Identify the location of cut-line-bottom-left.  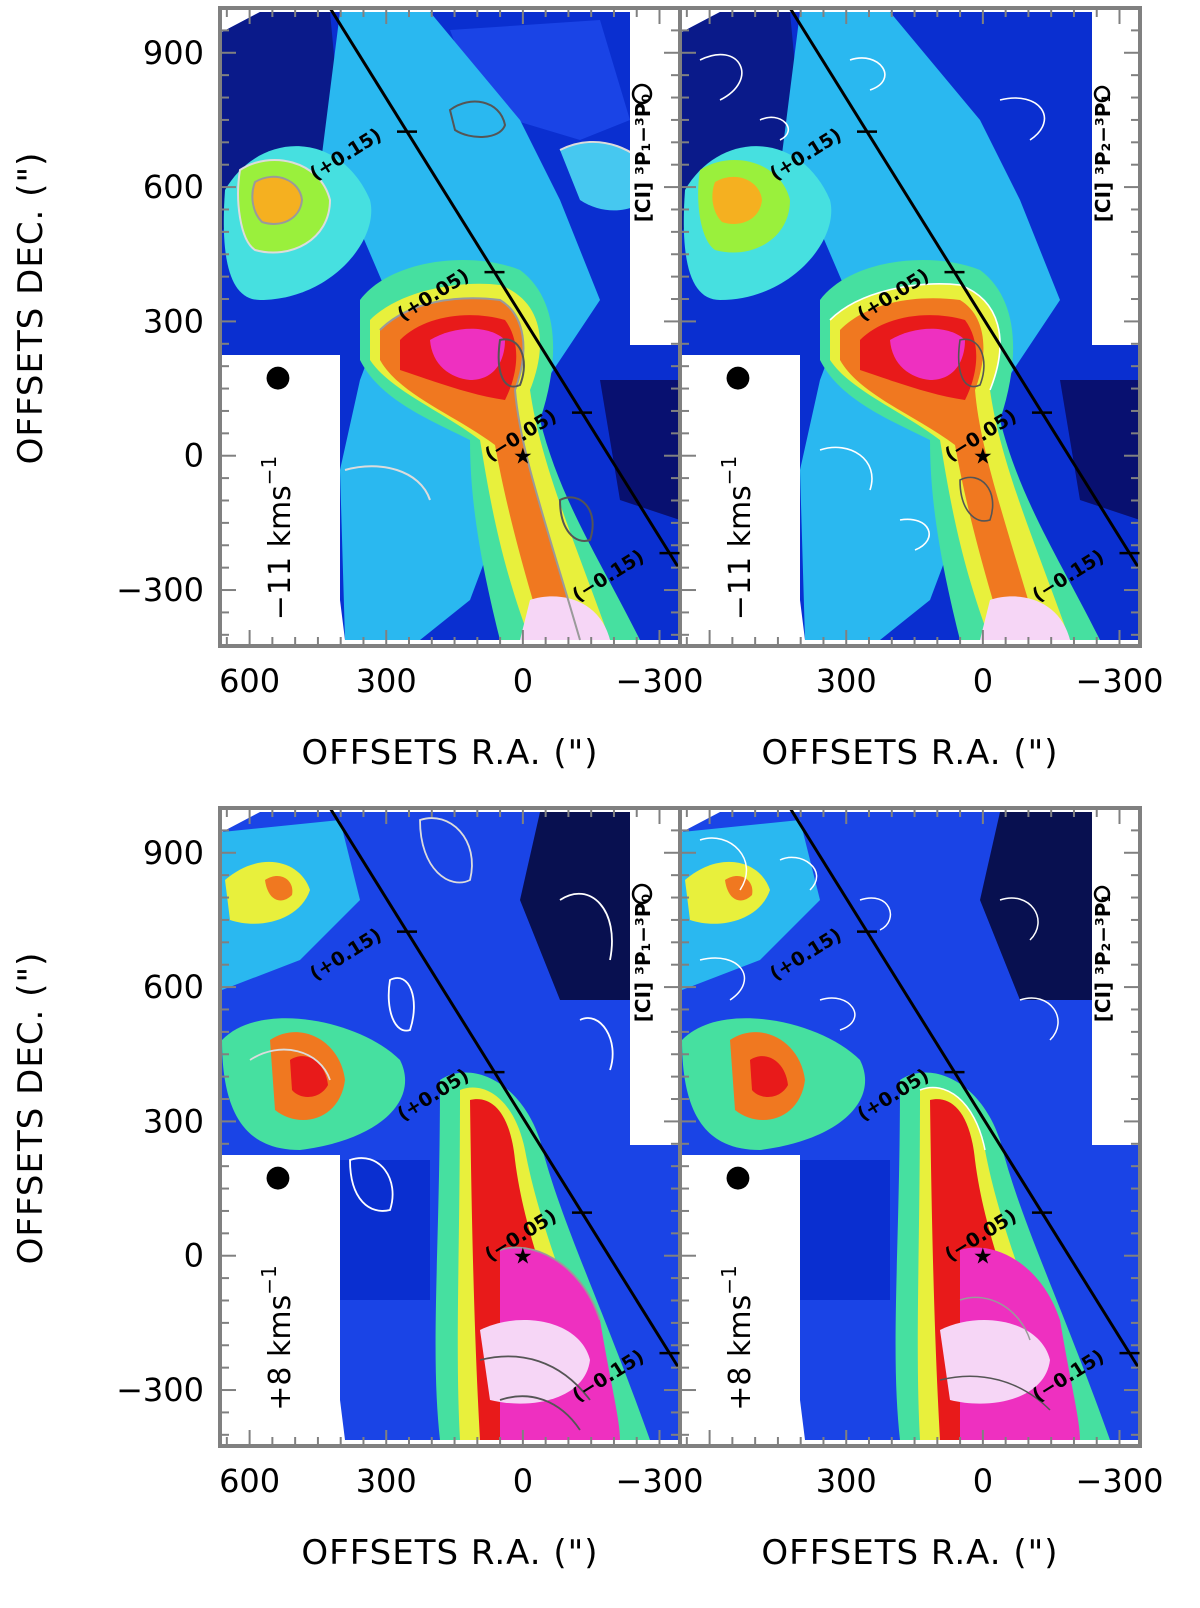
(505, 1089).